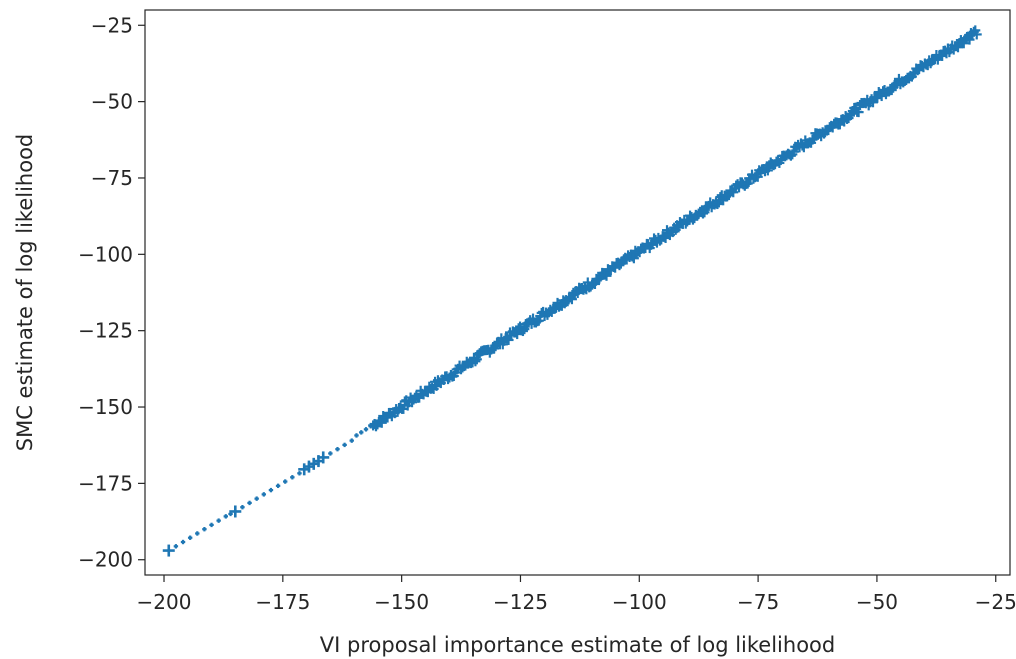 This screenshot has height=659, width=1016. I want to click on x-tick-label: −200, so click(164, 602).